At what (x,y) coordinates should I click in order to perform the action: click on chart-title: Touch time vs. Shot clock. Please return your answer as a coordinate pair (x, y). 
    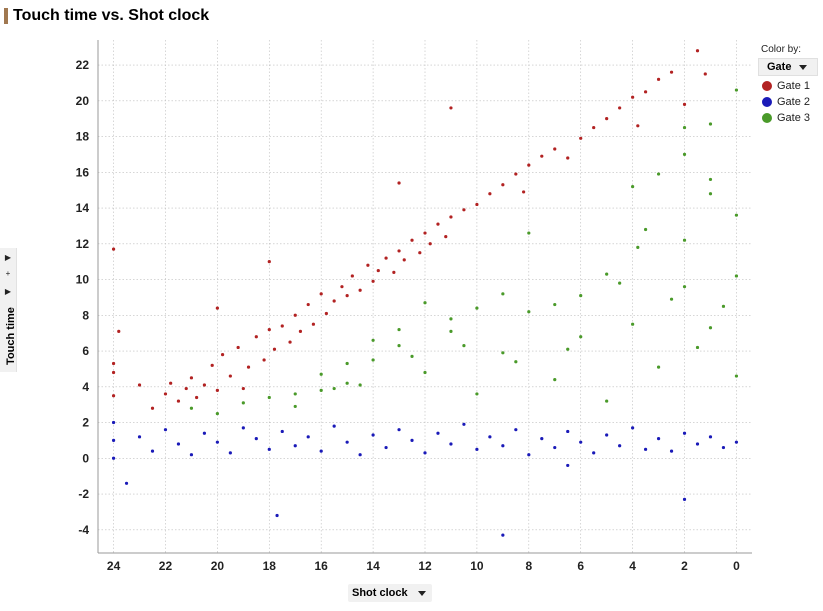
    Looking at the image, I should click on (111, 15).